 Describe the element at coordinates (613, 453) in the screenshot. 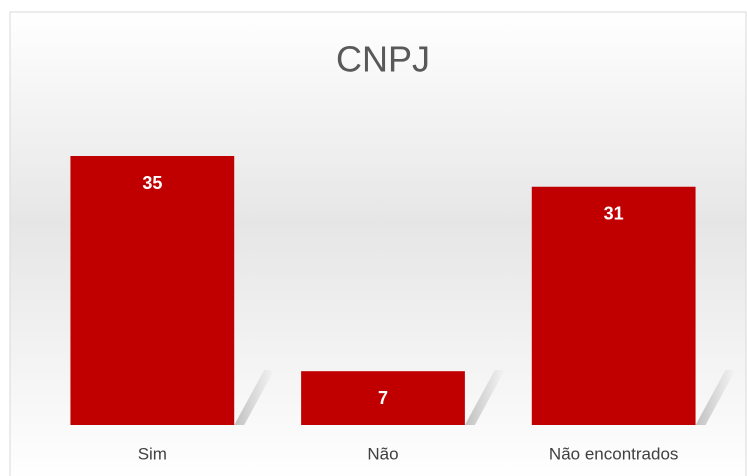

I see `x-tick-label: Não encontrados` at that location.